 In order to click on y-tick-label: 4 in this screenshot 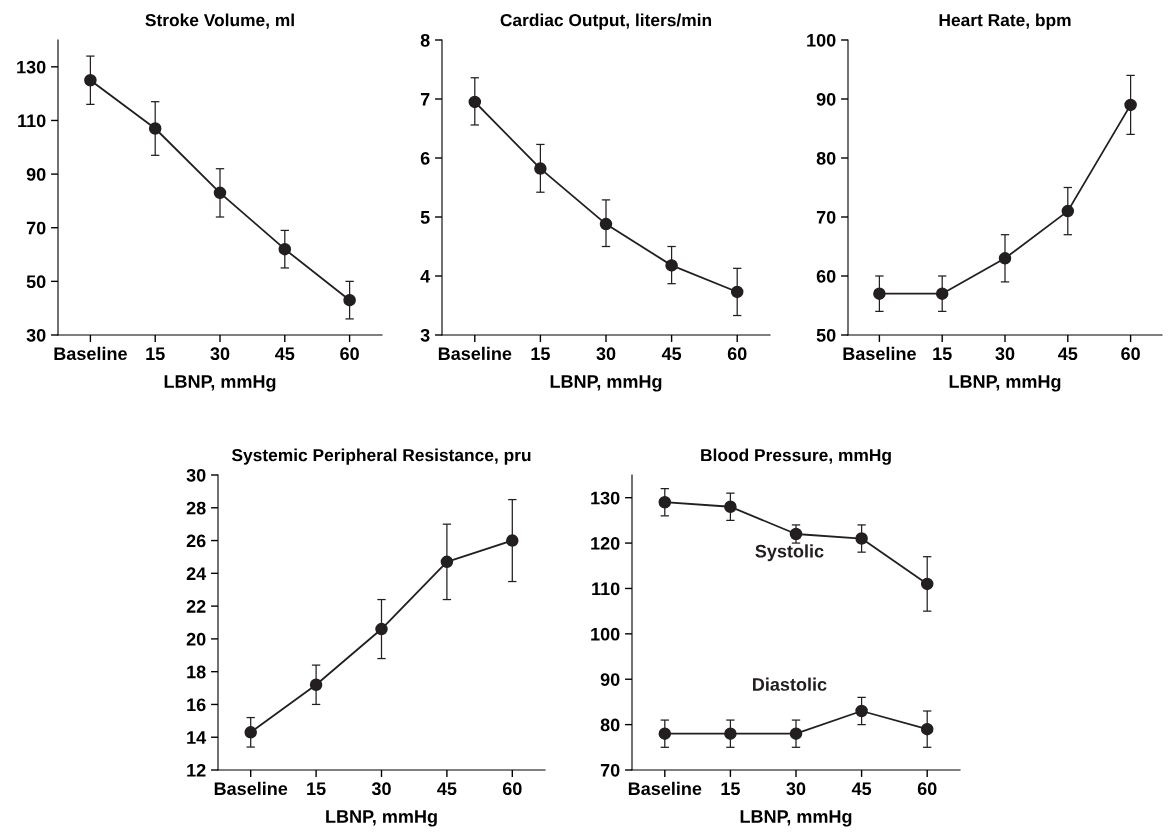, I will do `click(425, 276)`.